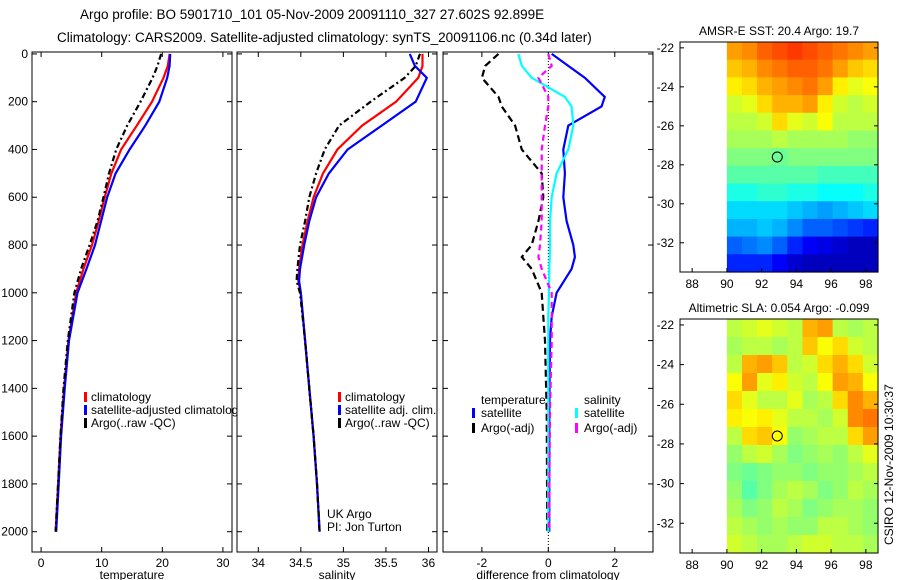  What do you see at coordinates (889, 464) in the screenshot?
I see `csiro-timestamp: CSIRO 12-Nov-2009 10:30:37` at bounding box center [889, 464].